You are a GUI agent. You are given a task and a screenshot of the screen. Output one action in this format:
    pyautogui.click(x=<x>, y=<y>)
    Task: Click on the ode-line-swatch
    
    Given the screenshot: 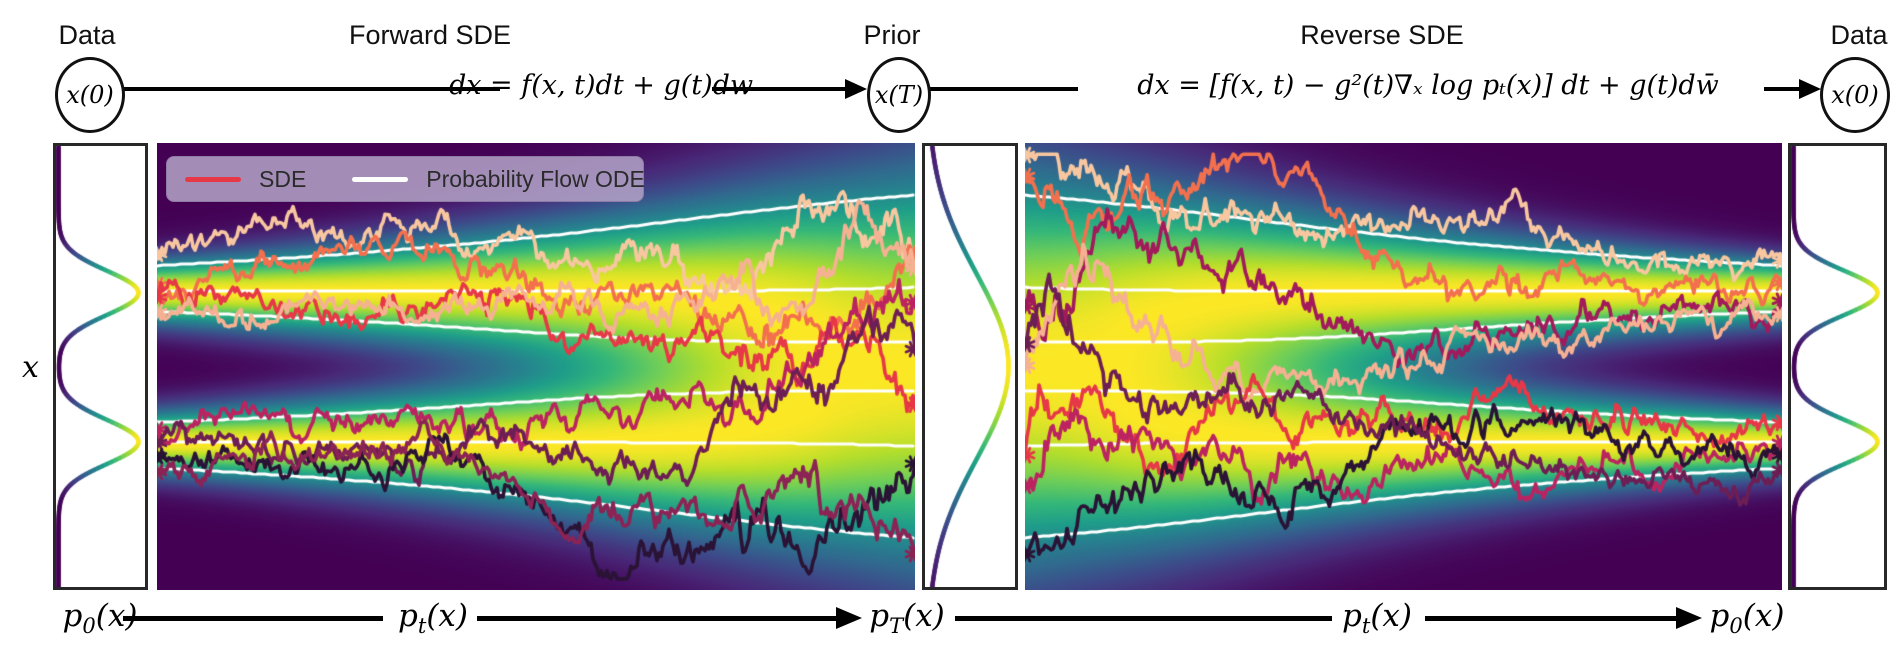 What is the action you would take?
    pyautogui.click(x=380, y=179)
    